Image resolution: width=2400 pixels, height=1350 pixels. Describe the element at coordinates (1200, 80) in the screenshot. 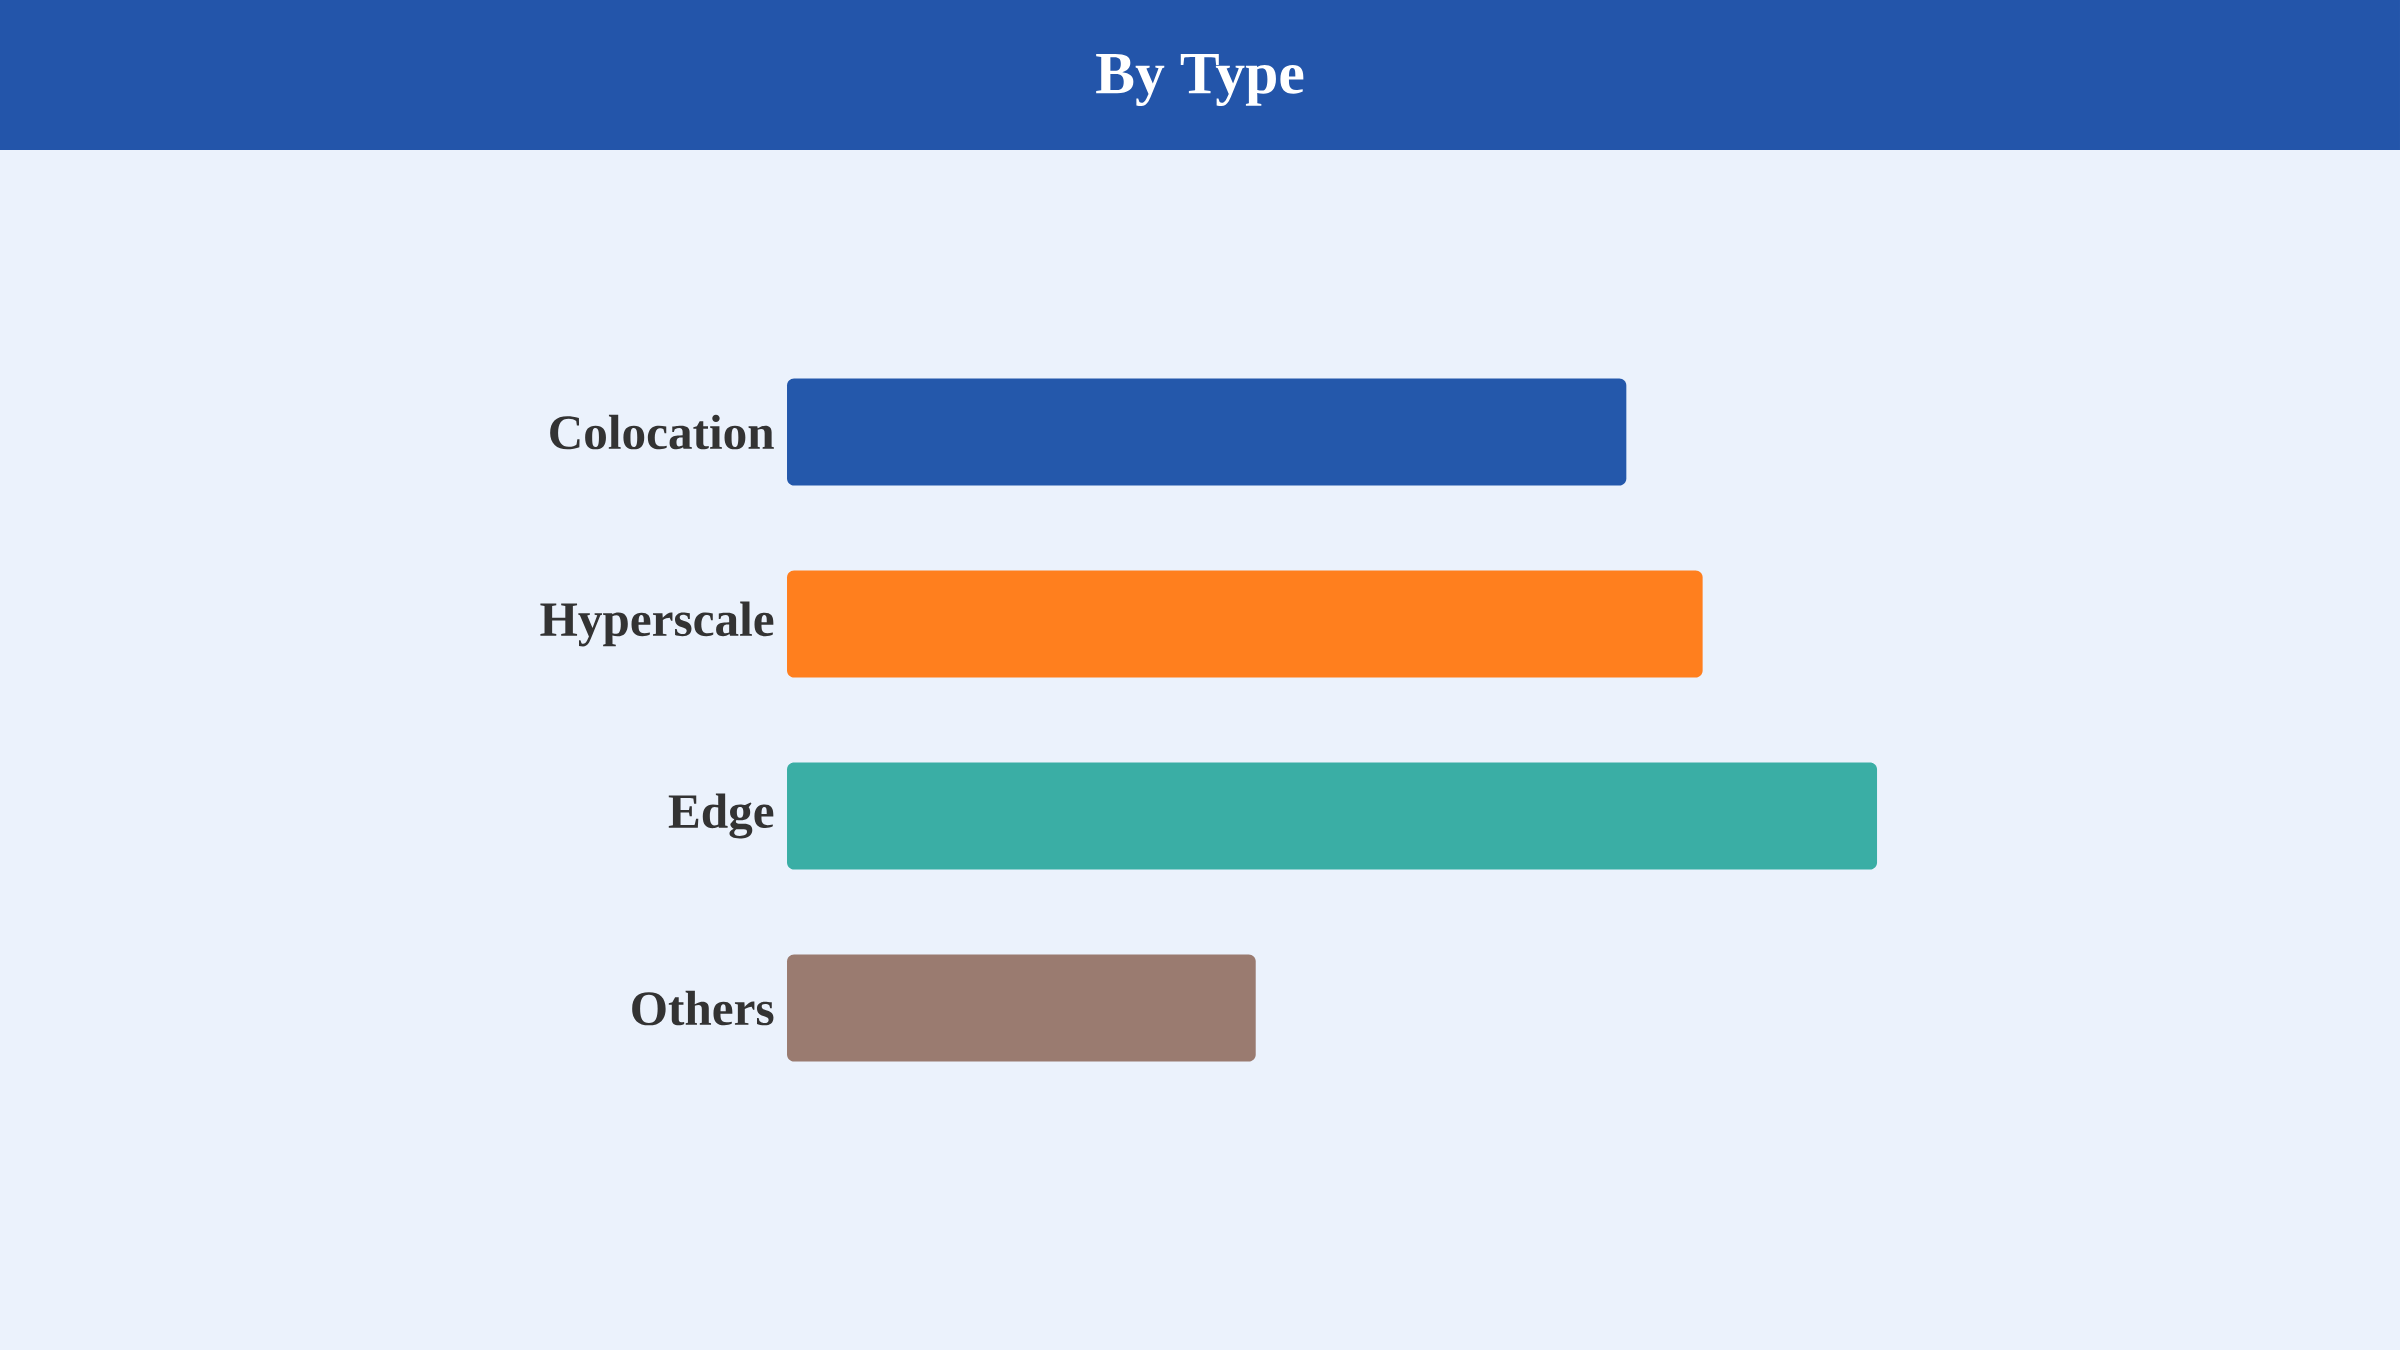

I see `chart-title: By Type` at that location.